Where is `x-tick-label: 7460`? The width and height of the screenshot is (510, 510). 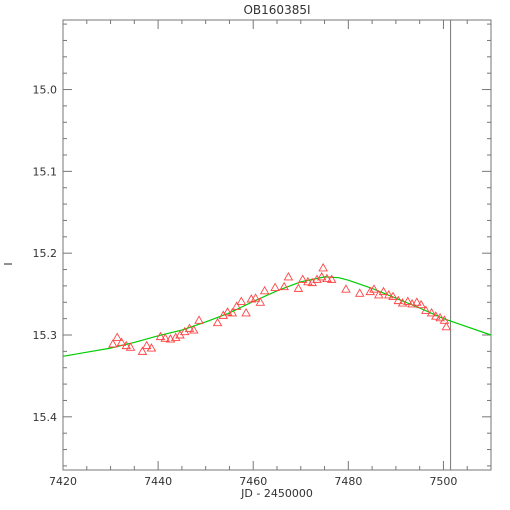
x-tick-label: 7460 is located at coordinates (253, 481).